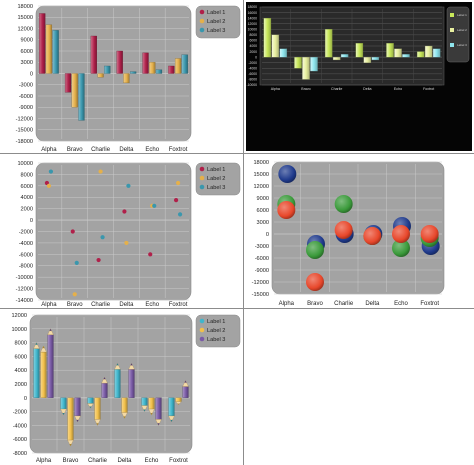 The height and width of the screenshot is (465, 474). I want to click on y-tick-label: 16000, so click(253, 13).